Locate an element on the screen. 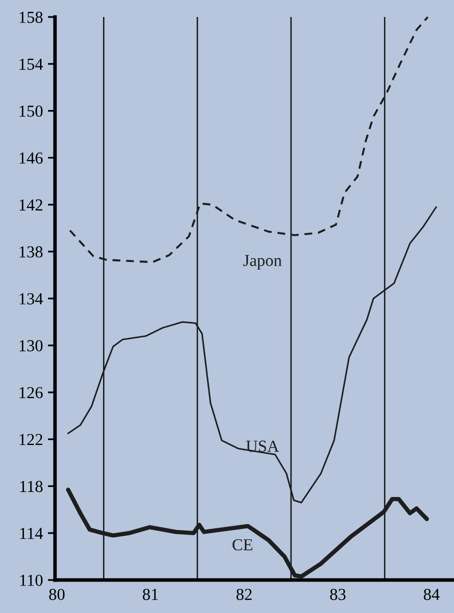 This screenshot has height=613, width=454. y-tick-label: 110 is located at coordinates (31, 580).